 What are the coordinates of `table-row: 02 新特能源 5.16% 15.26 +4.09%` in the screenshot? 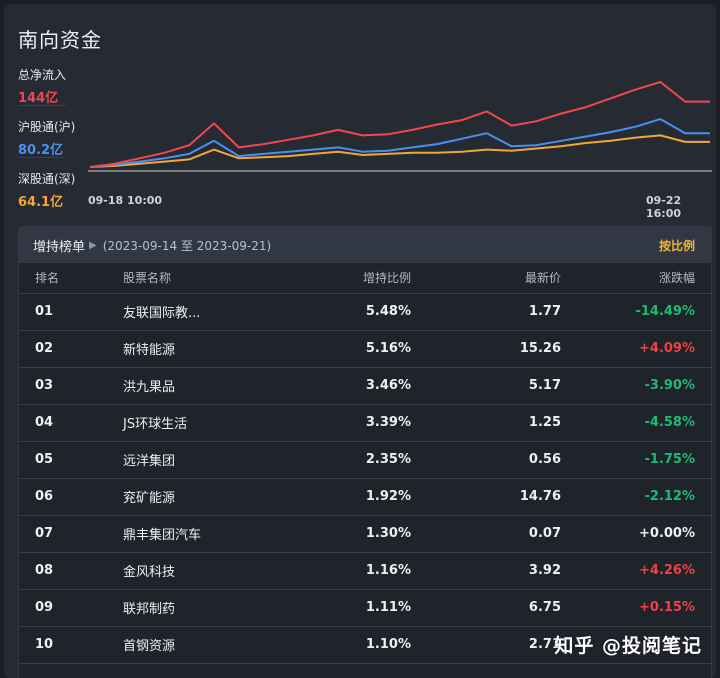 It's located at (365, 349).